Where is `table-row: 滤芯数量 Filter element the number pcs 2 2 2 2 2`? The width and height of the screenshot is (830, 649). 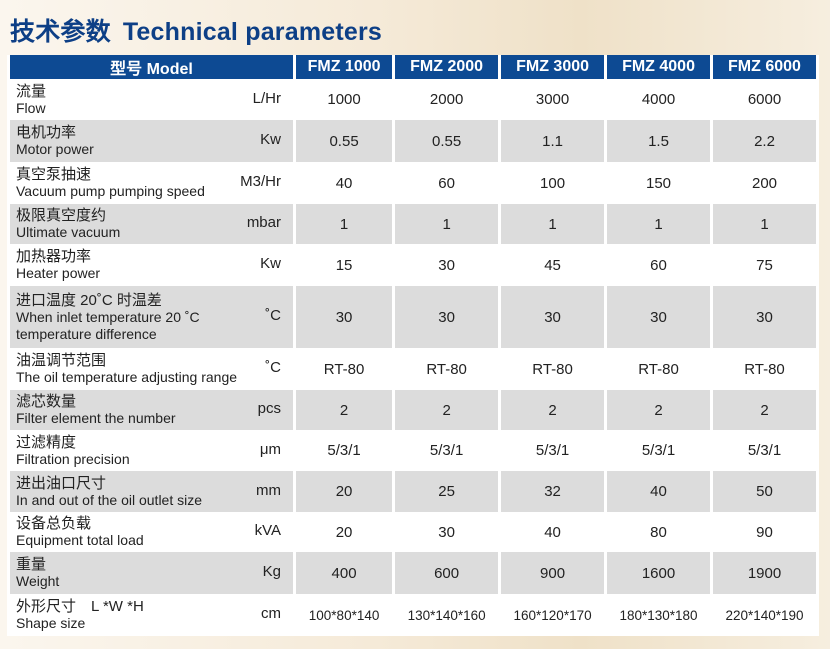 table-row: 滤芯数量 Filter element the number pcs 2 2 2 2 2 is located at coordinates (413, 410).